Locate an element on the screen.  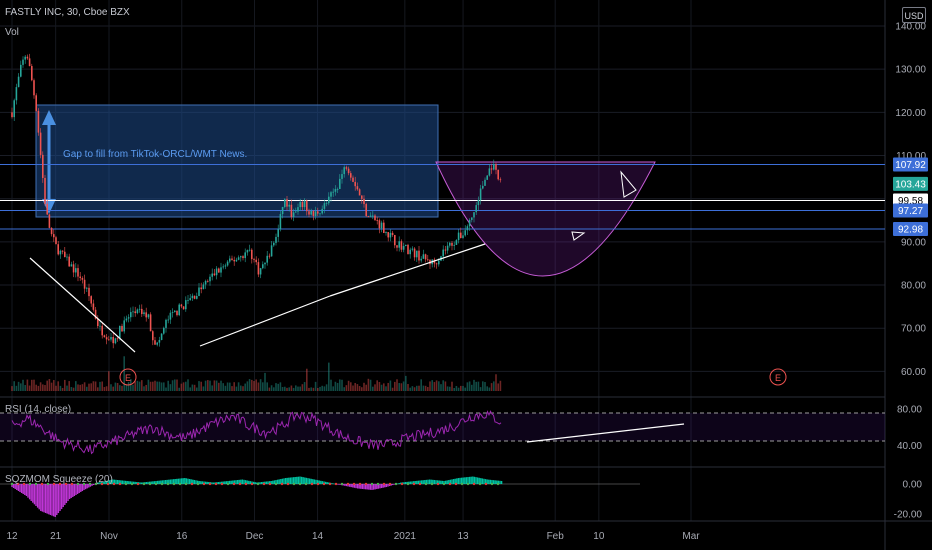
price-tick-label: 130.00 is located at coordinates (910, 70).